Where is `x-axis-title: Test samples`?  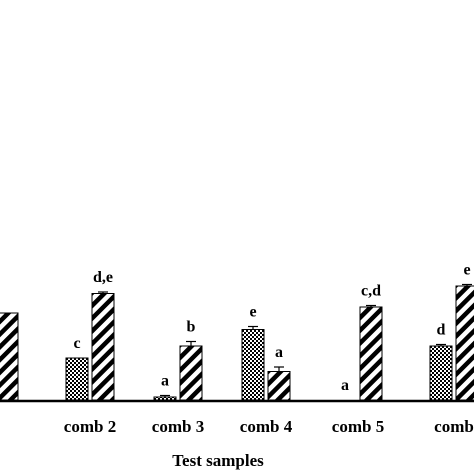 x-axis-title: Test samples is located at coordinates (218, 460).